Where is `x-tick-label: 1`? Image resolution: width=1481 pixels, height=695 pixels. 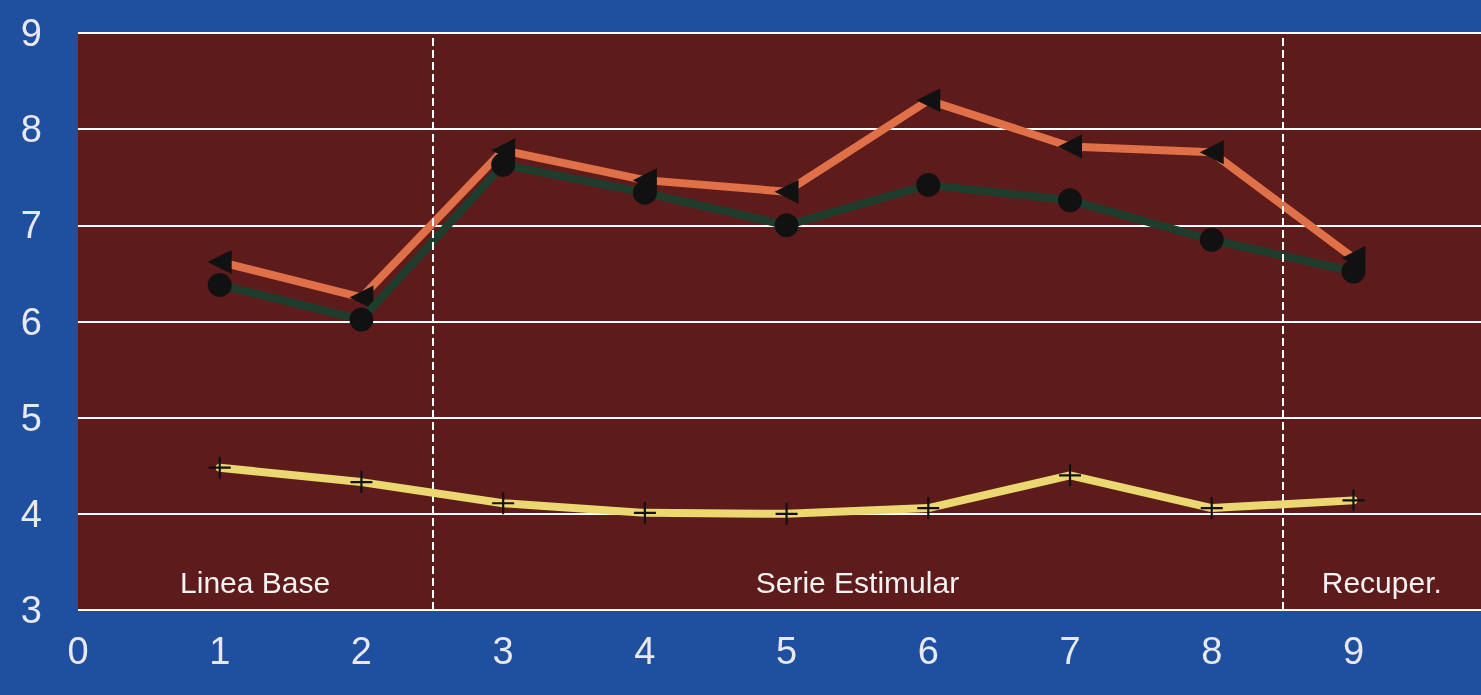
x-tick-label: 1 is located at coordinates (220, 651).